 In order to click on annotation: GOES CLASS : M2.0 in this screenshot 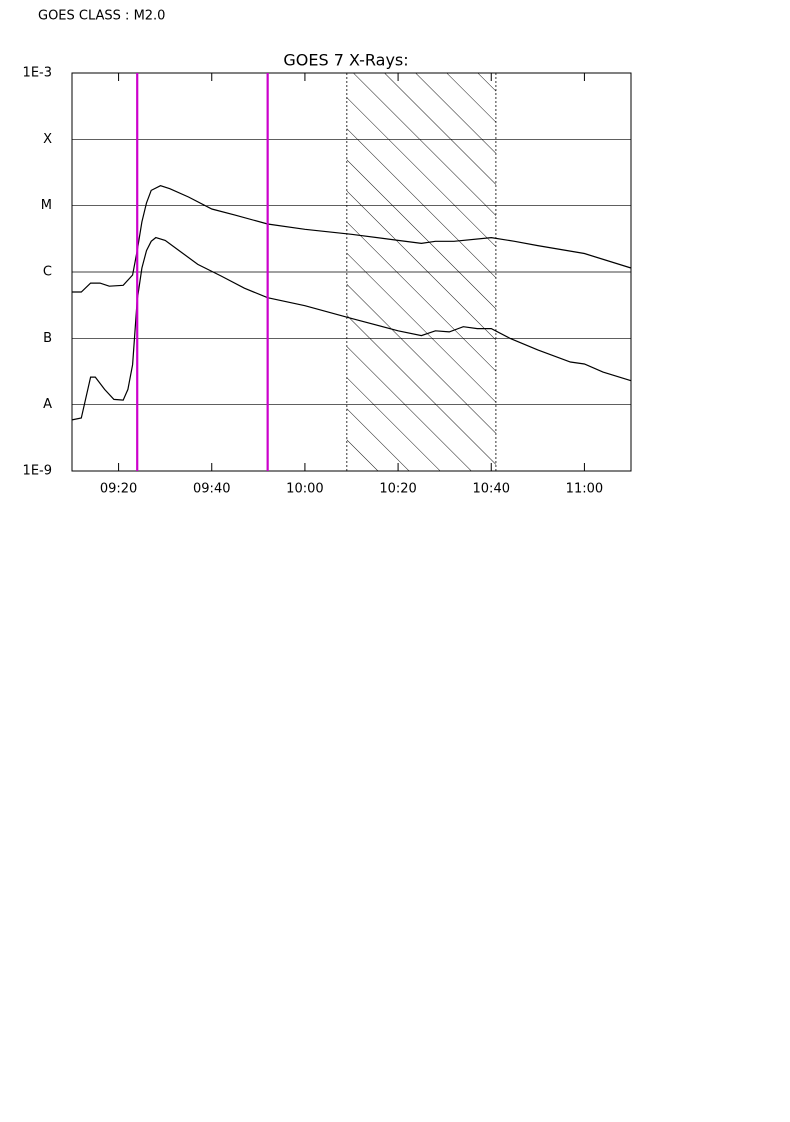, I will do `click(101, 16)`.